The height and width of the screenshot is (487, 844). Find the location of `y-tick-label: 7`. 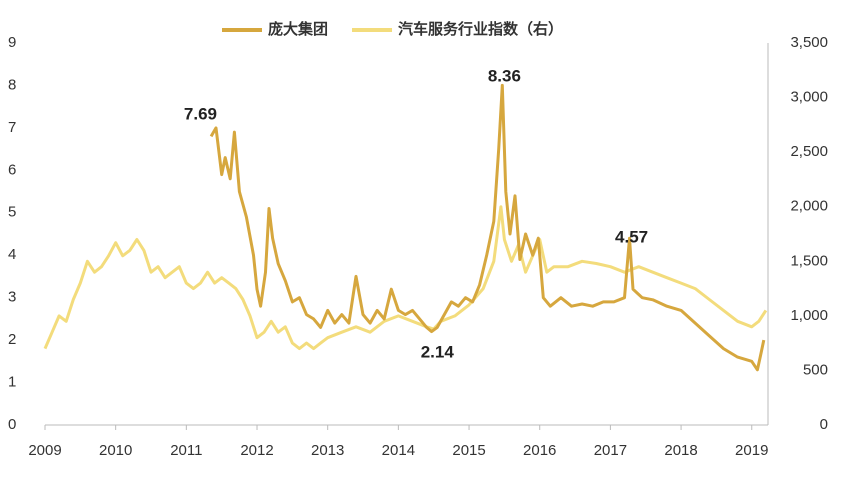

y-tick-label: 7 is located at coordinates (12, 127).